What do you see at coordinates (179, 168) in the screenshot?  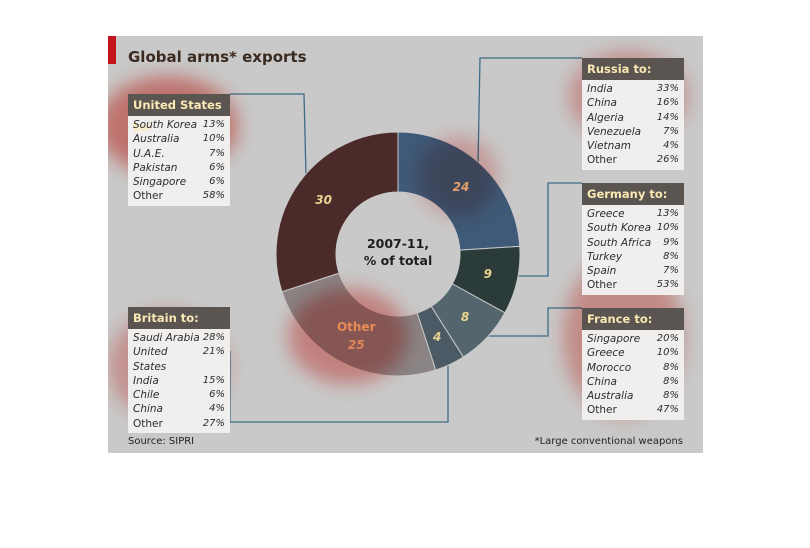 I see `list-item: Pakistan 6%` at bounding box center [179, 168].